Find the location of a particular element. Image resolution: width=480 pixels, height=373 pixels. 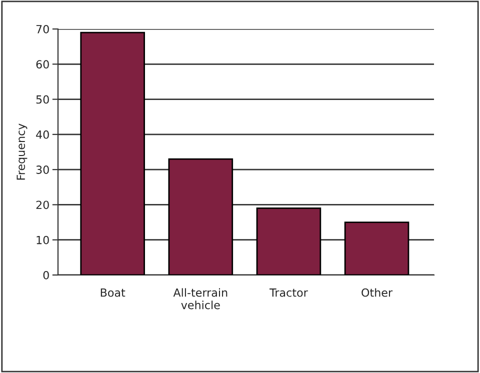

y-tick-label: 20 is located at coordinates (42, 205).